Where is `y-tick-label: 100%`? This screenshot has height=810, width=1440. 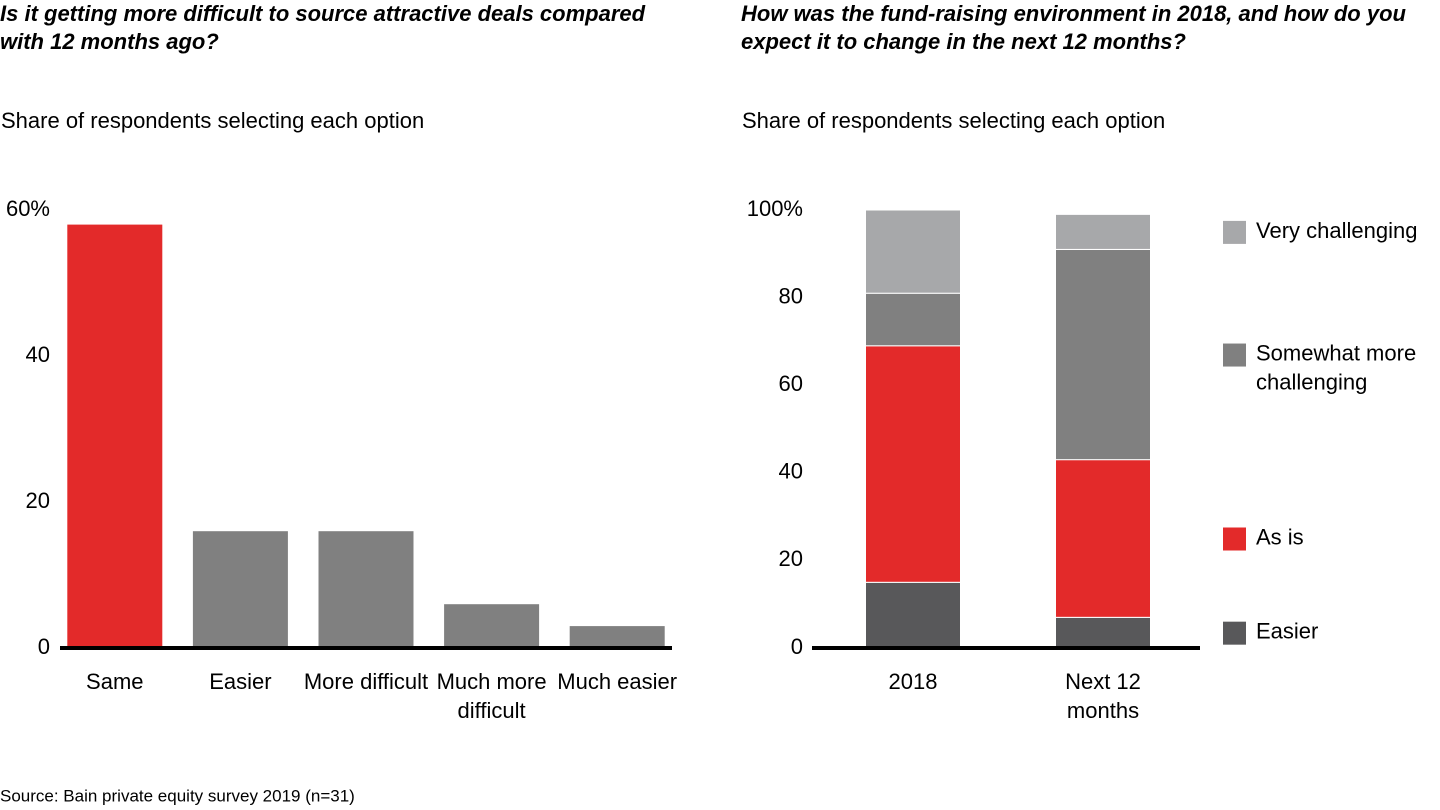
y-tick-label: 100% is located at coordinates (775, 208).